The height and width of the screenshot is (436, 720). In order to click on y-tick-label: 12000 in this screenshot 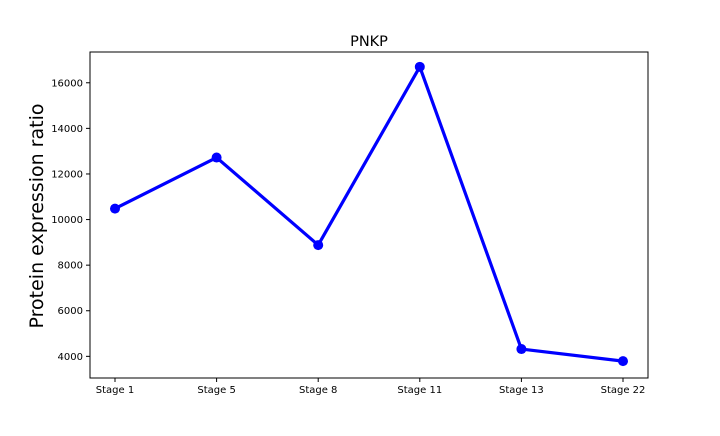, I will do `click(67, 174)`.